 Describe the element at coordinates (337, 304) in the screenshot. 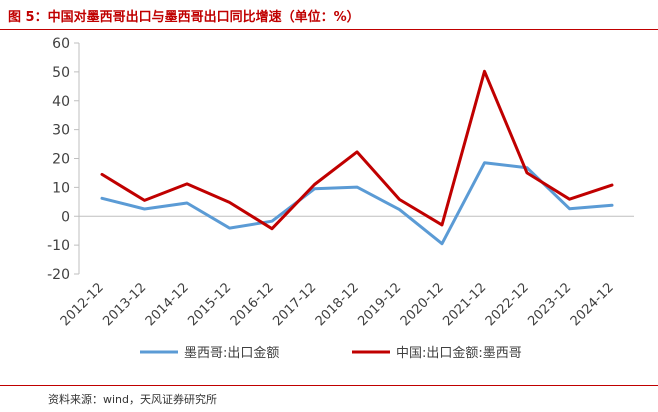

I see `x-tick-label: 2018-12` at that location.